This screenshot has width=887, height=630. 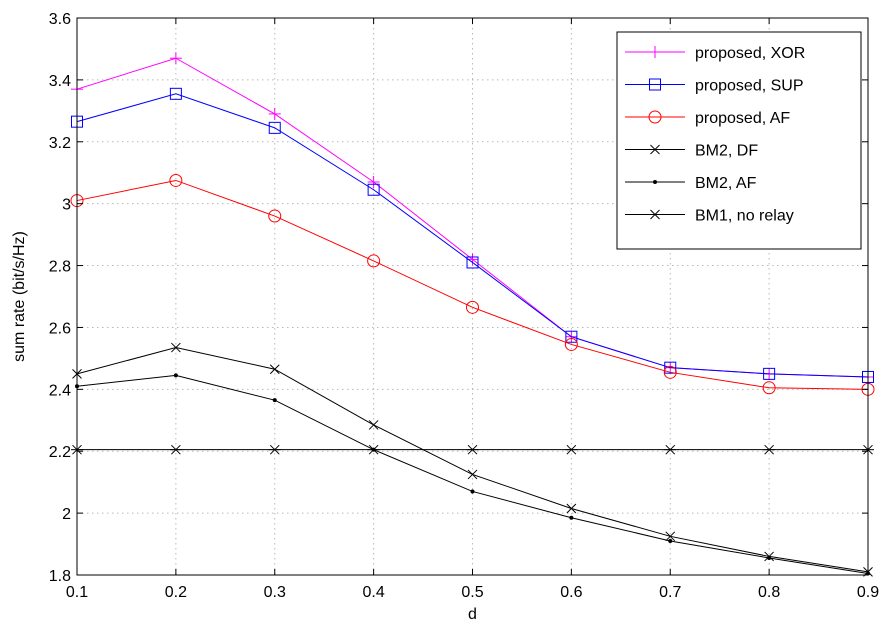 I want to click on x-tick-label: 0.6, so click(x=571, y=592).